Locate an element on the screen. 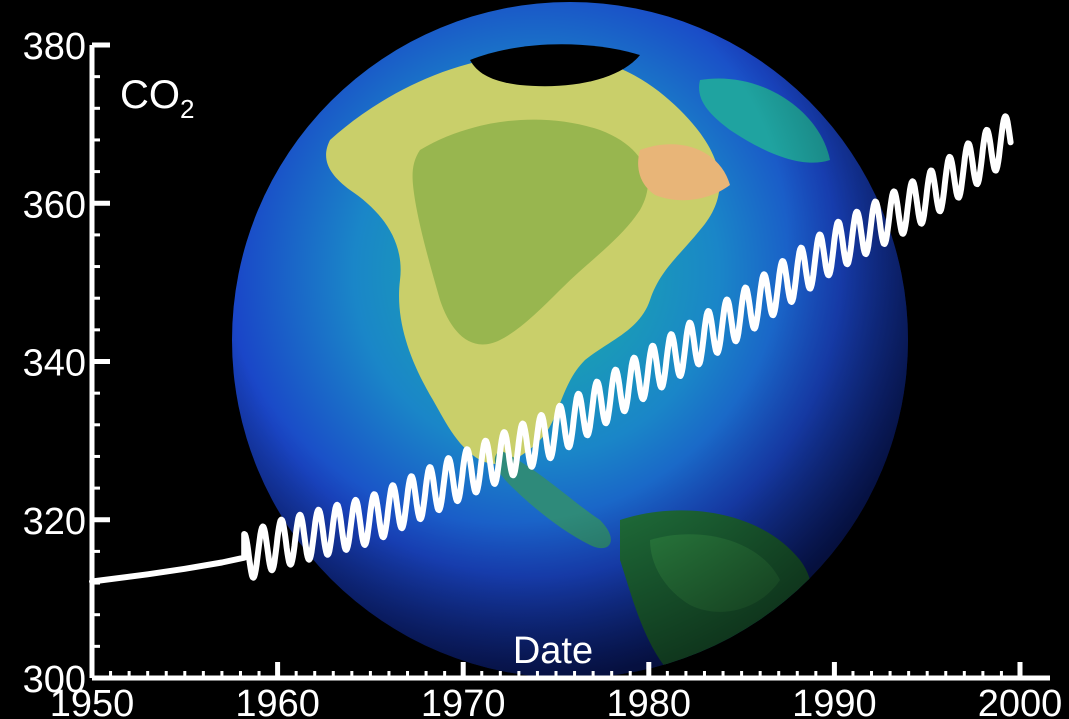 The width and height of the screenshot is (1069, 719). y-tick-label: 360 is located at coordinates (54, 205).